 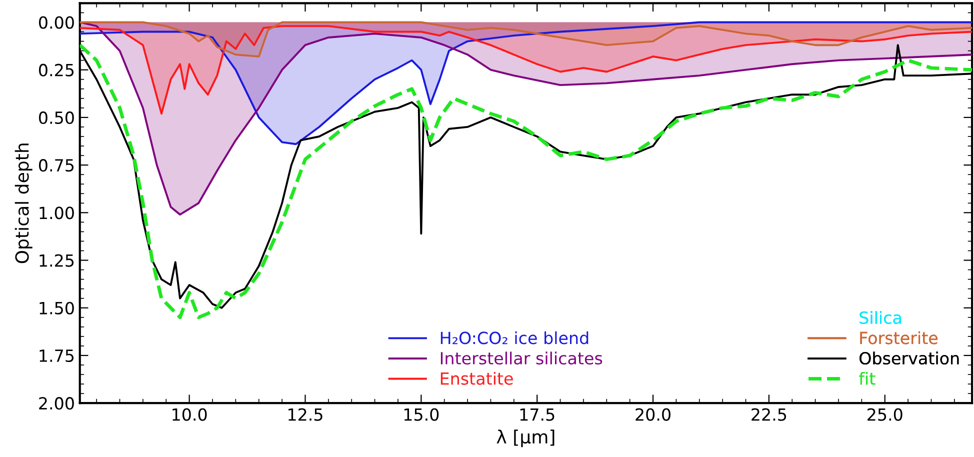 I want to click on x-axis-title: λ [μm], so click(x=525, y=439).